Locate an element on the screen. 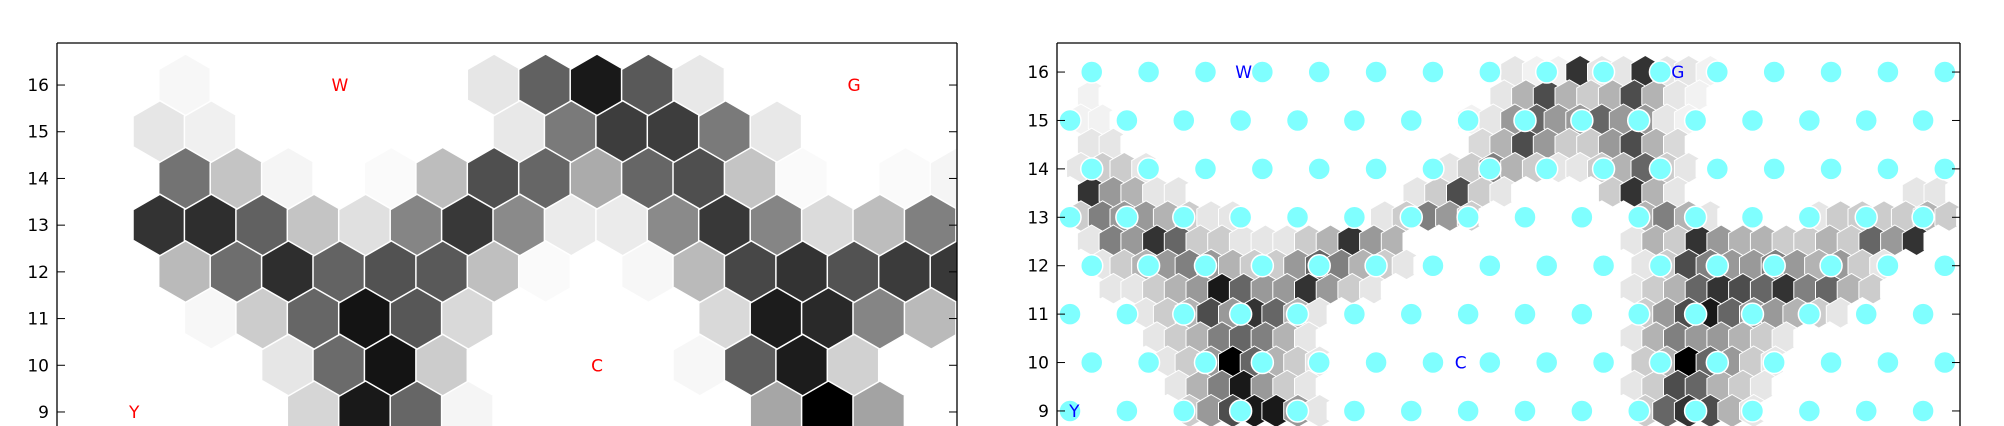 The image size is (2004, 426). y-tick-label: 11 is located at coordinates (1038, 315).